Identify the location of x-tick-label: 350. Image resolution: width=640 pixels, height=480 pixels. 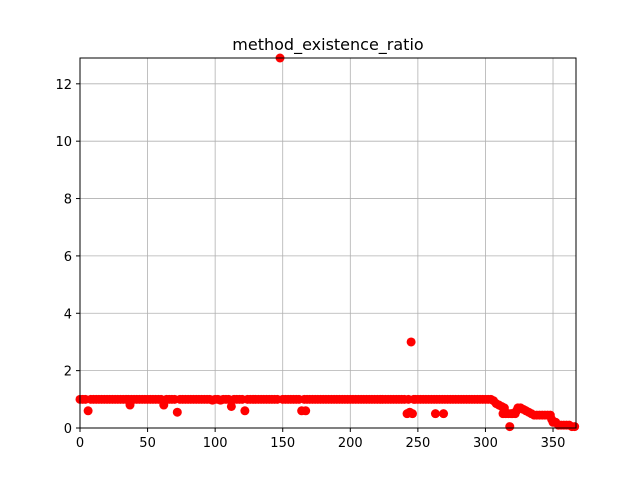
(553, 443).